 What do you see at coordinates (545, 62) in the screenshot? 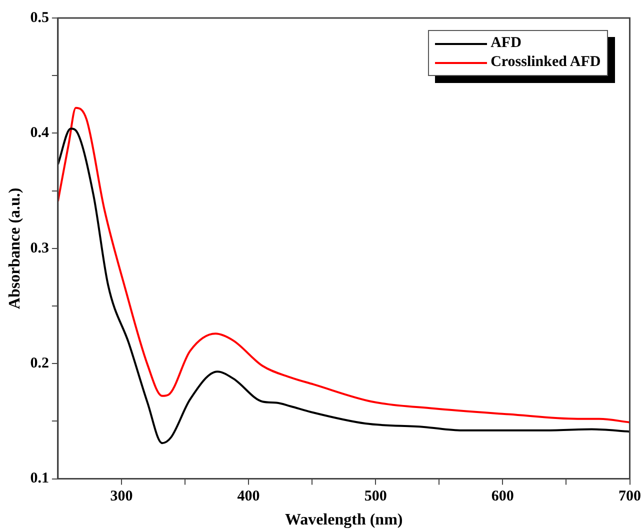
I see `legend-label: Crosslinked AFD` at bounding box center [545, 62].